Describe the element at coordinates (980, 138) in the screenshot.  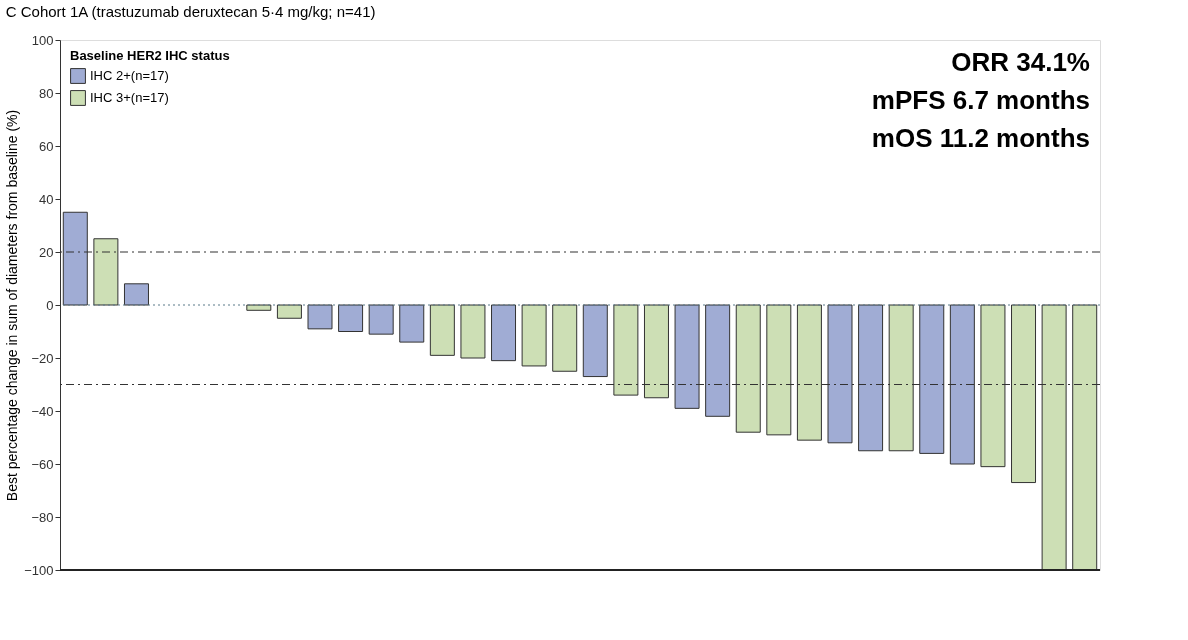
I see `annotation: mOS 11.2 months` at that location.